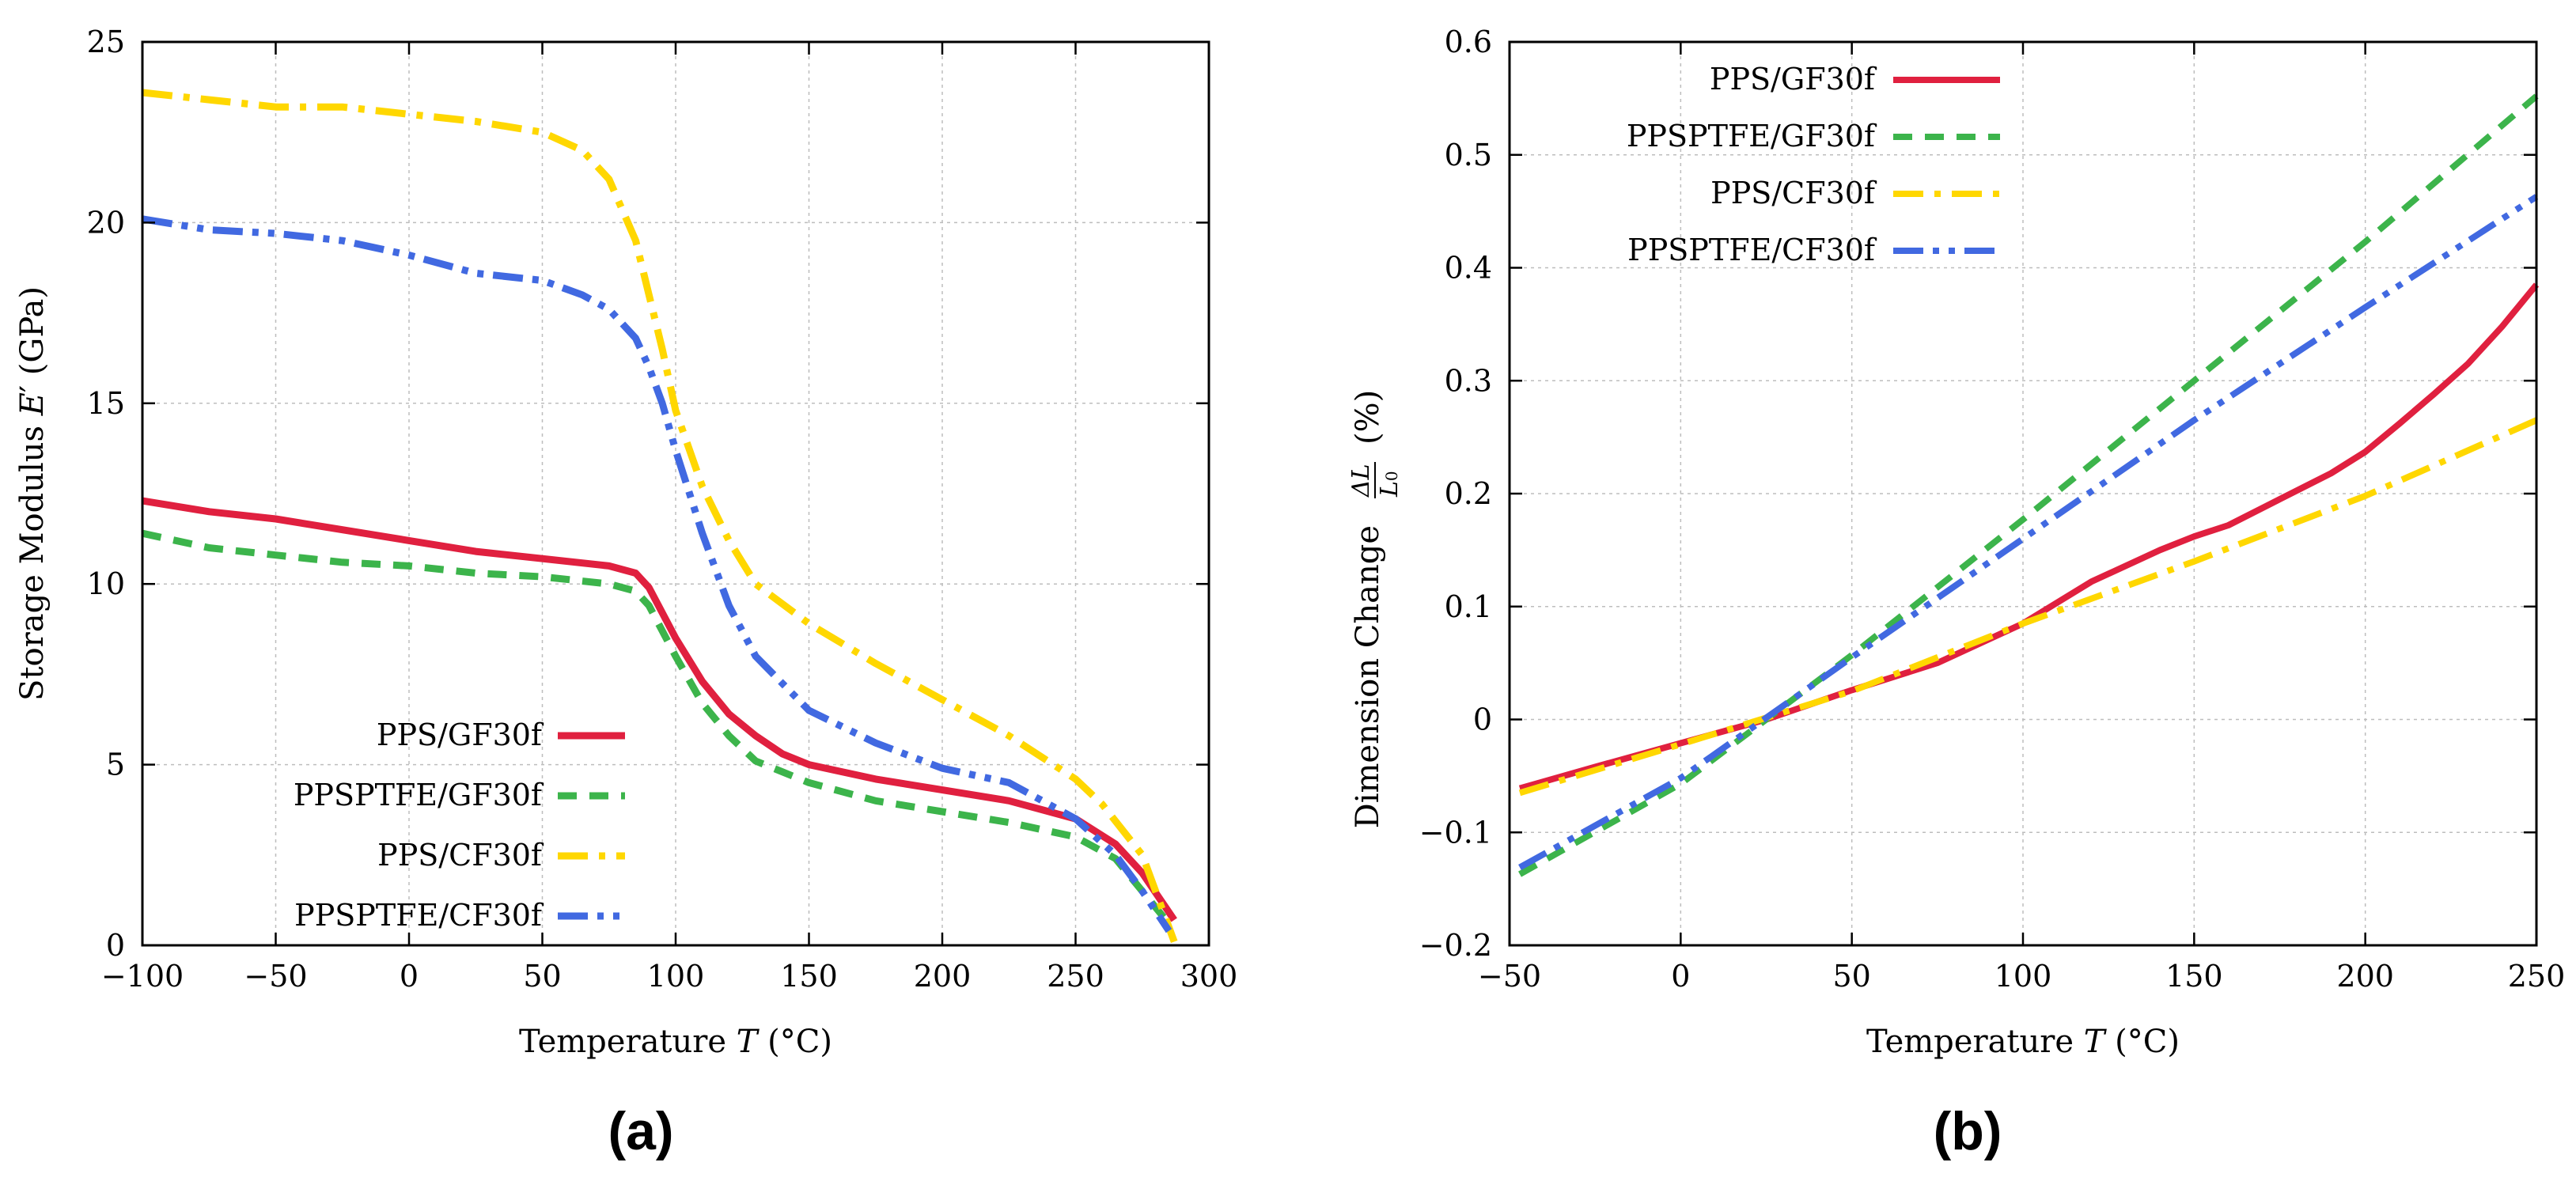 This screenshot has width=2576, height=1185. Describe the element at coordinates (1468, 606) in the screenshot. I see `y-tick-label: 0.1` at that location.